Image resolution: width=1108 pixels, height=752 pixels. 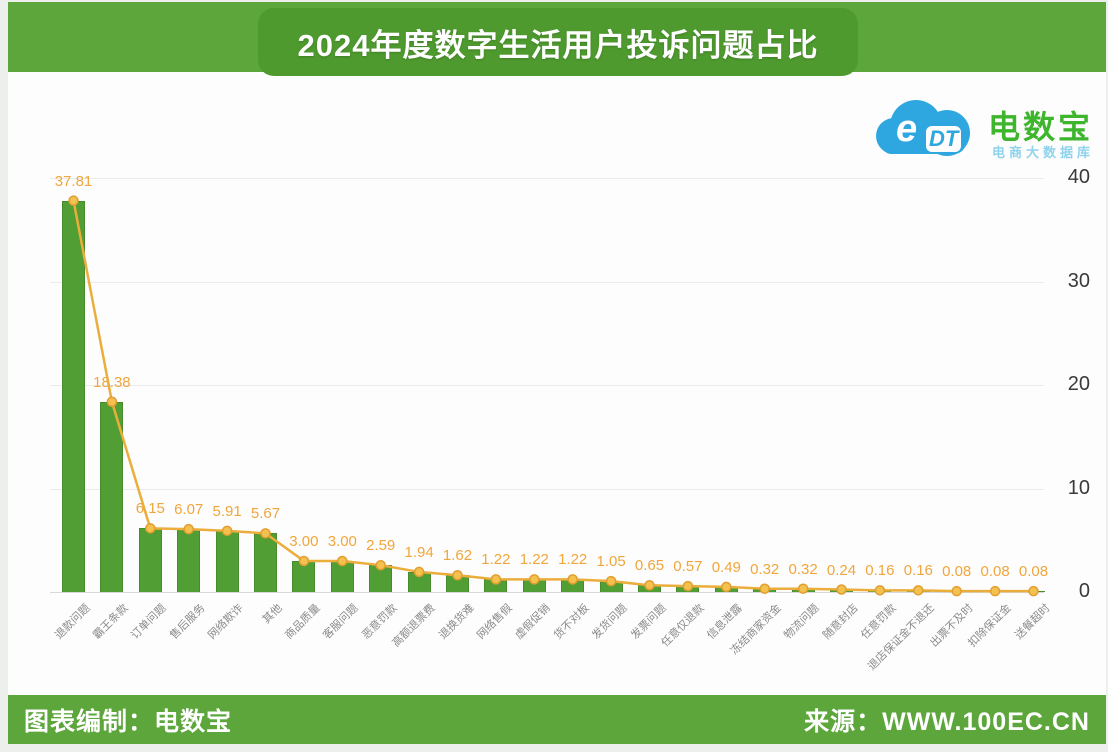 What do you see at coordinates (128, 721) in the screenshot?
I see `chart-credit: 图表编制：电数宝` at bounding box center [128, 721].